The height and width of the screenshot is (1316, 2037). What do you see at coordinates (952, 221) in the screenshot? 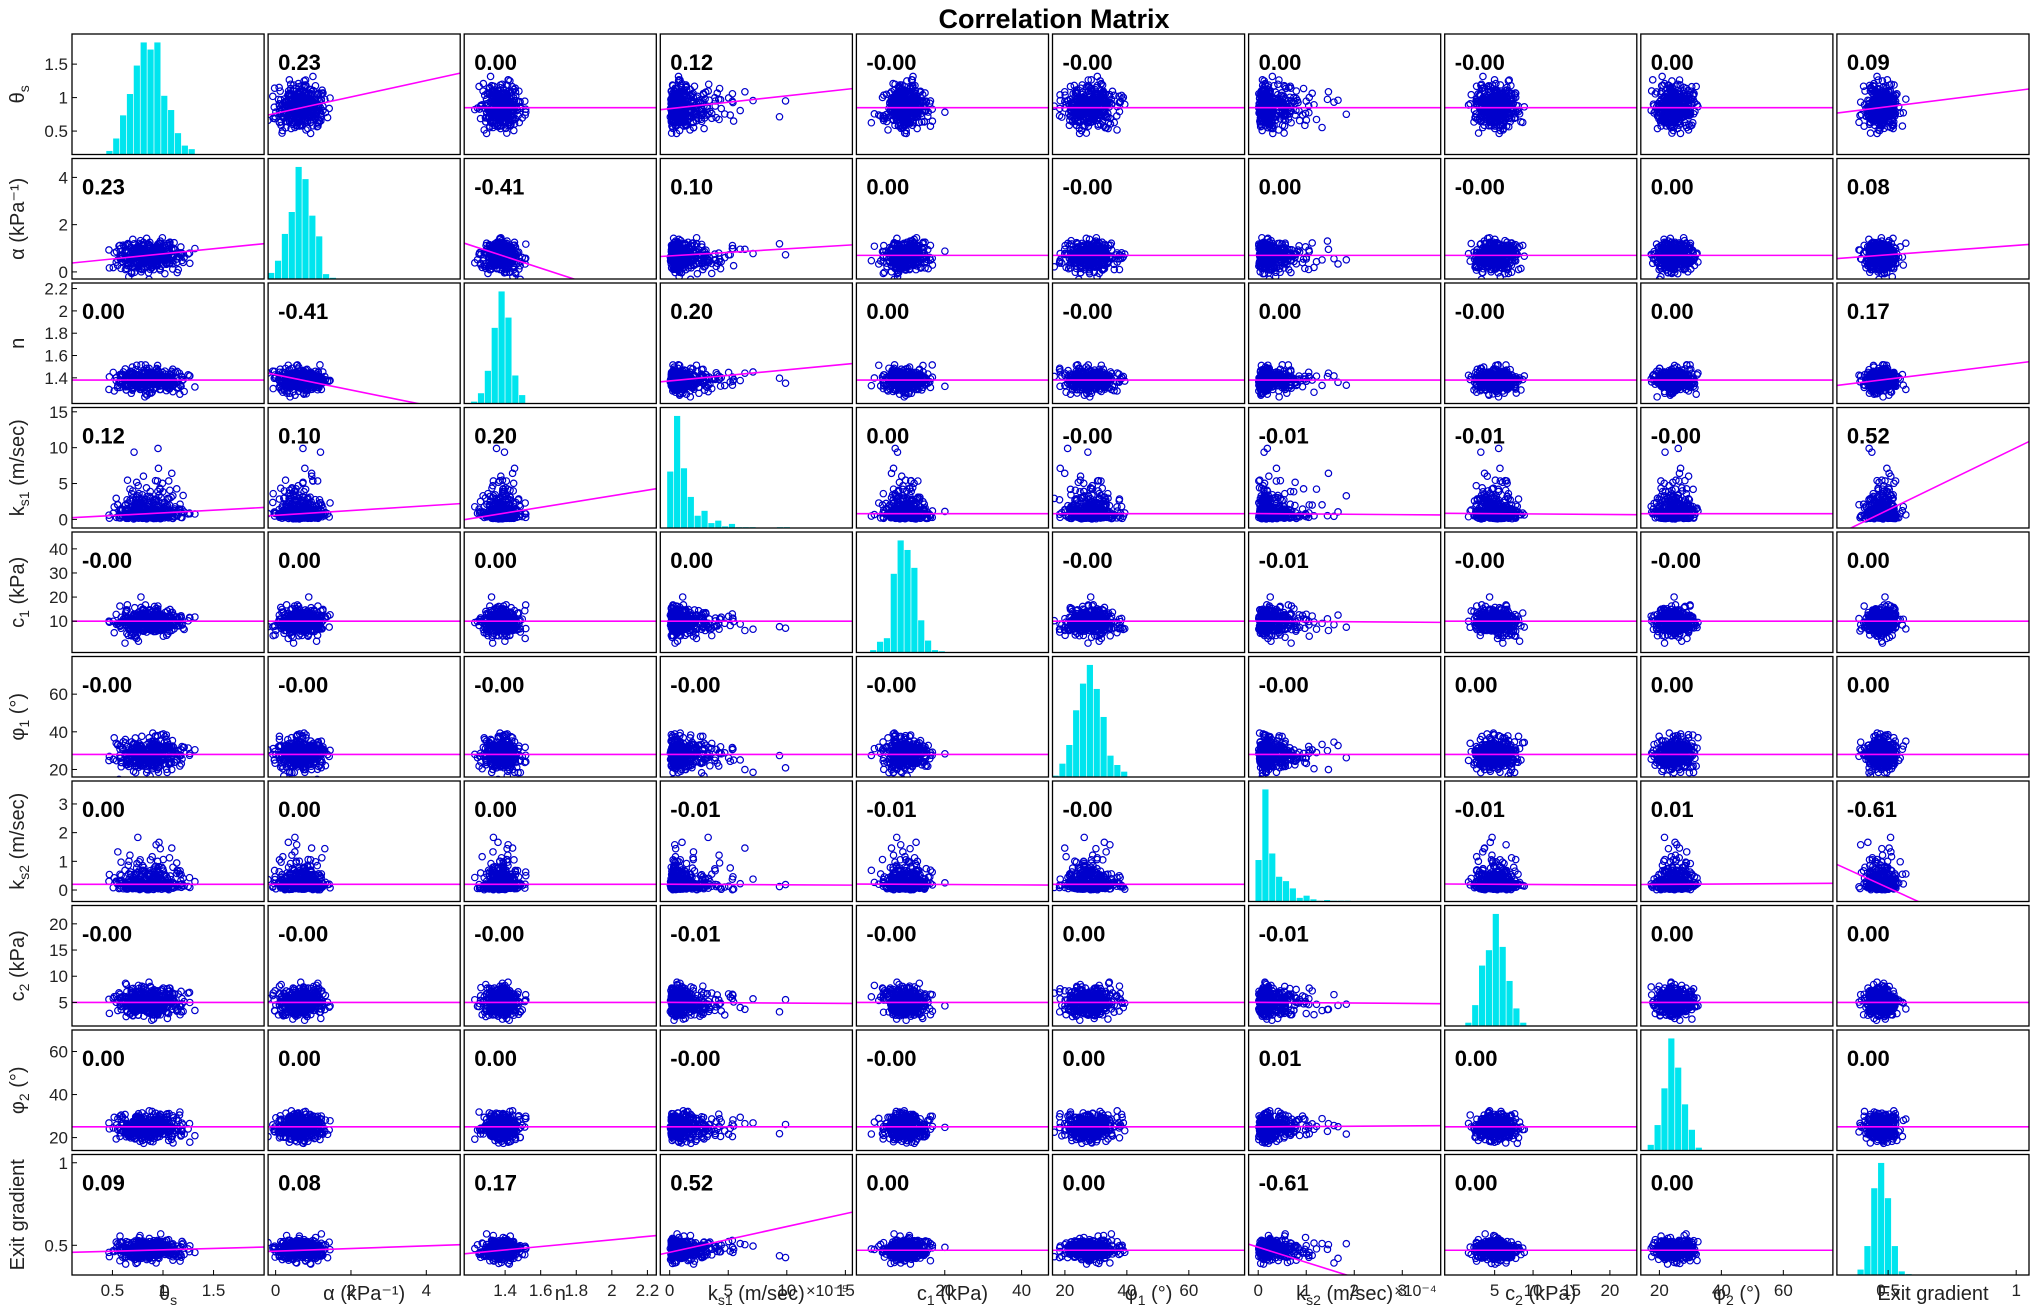
I see `panel-r1-c4: 0.00` at bounding box center [952, 221].